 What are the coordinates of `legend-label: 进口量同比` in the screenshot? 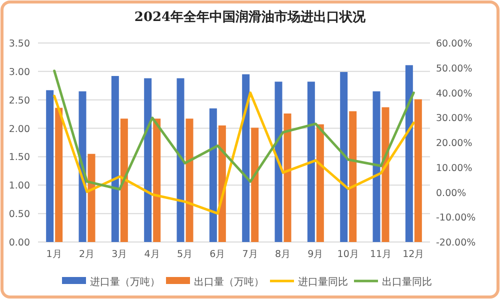 It's located at (323, 282).